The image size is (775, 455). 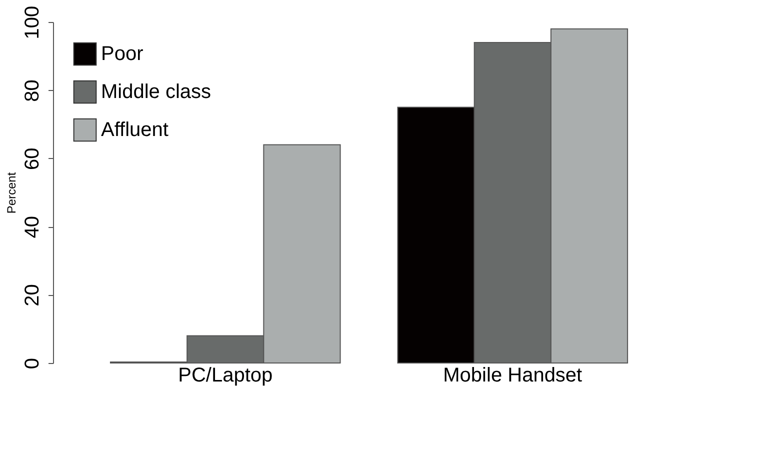 What do you see at coordinates (513, 375) in the screenshot?
I see `x-tick-label: Mobile Handset` at bounding box center [513, 375].